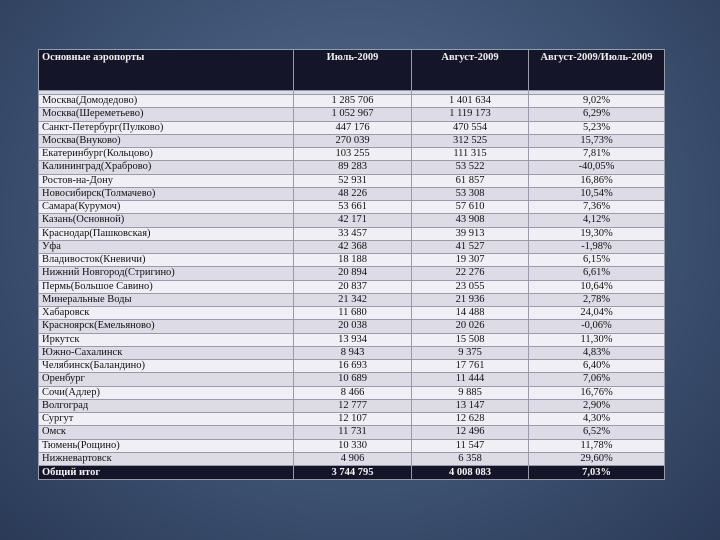 The width and height of the screenshot is (720, 540). Describe the element at coordinates (596, 247) in the screenshot. I see `change-value: -1,98%` at that location.